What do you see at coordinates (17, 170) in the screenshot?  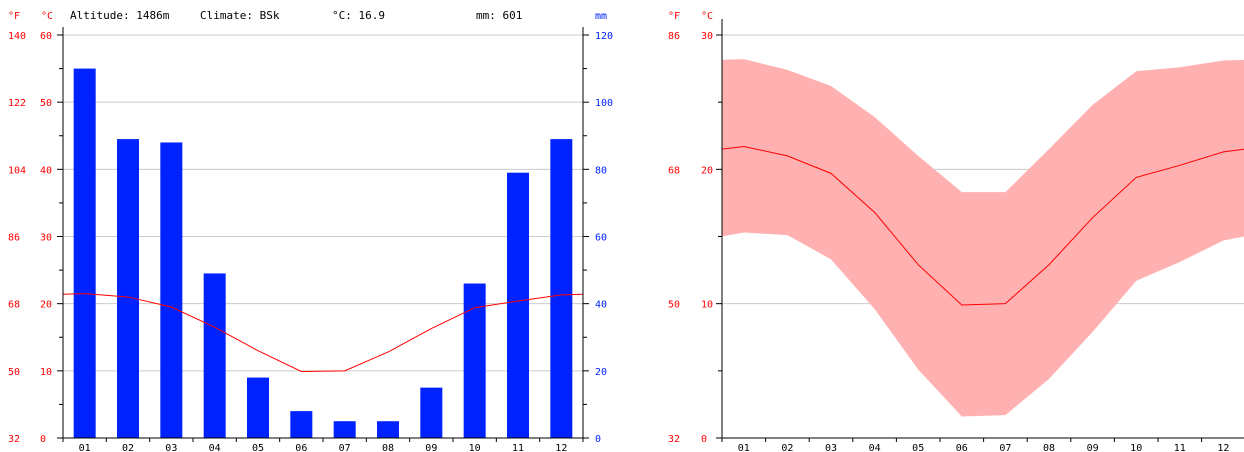 I see `fahrenheit-tick-label: 104` at bounding box center [17, 170].